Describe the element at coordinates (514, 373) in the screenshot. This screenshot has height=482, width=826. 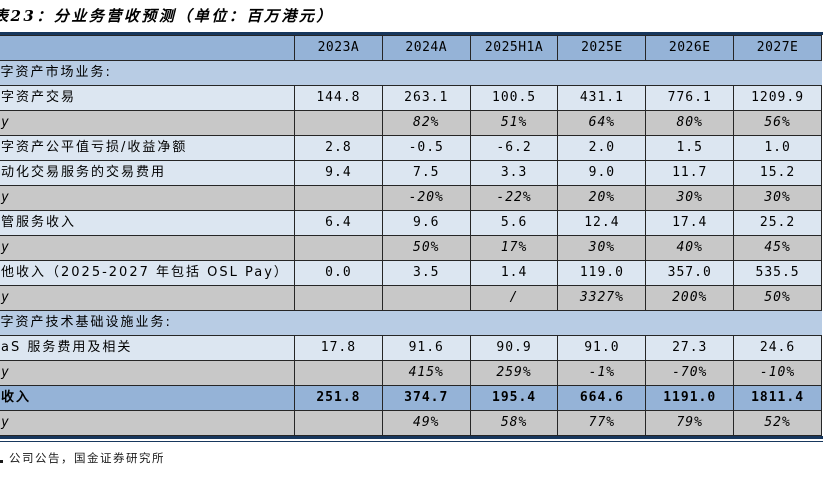
I see `value-cell: 259%` at that location.